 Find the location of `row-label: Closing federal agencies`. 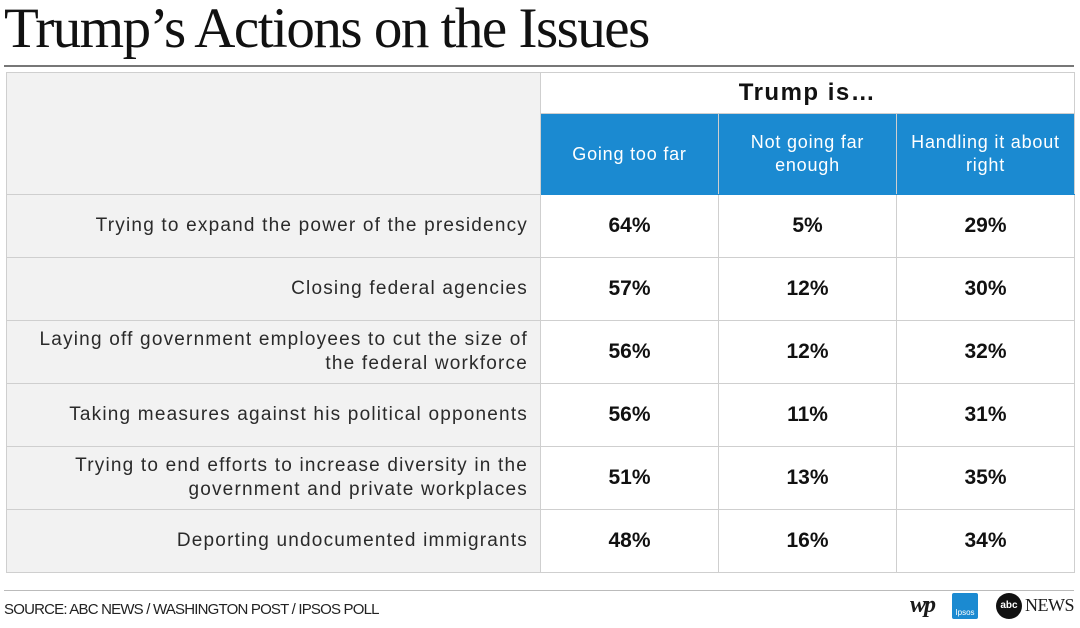

row-label: Closing federal agencies is located at coordinates (273, 289).